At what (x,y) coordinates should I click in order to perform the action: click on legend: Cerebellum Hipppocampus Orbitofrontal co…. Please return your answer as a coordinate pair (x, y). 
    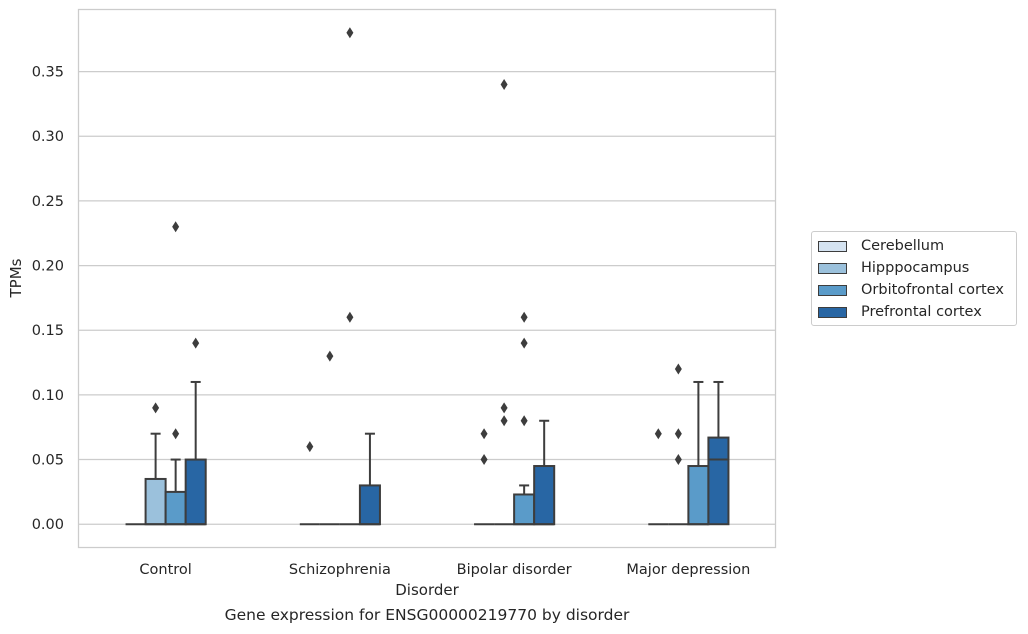
    Looking at the image, I should click on (914, 278).